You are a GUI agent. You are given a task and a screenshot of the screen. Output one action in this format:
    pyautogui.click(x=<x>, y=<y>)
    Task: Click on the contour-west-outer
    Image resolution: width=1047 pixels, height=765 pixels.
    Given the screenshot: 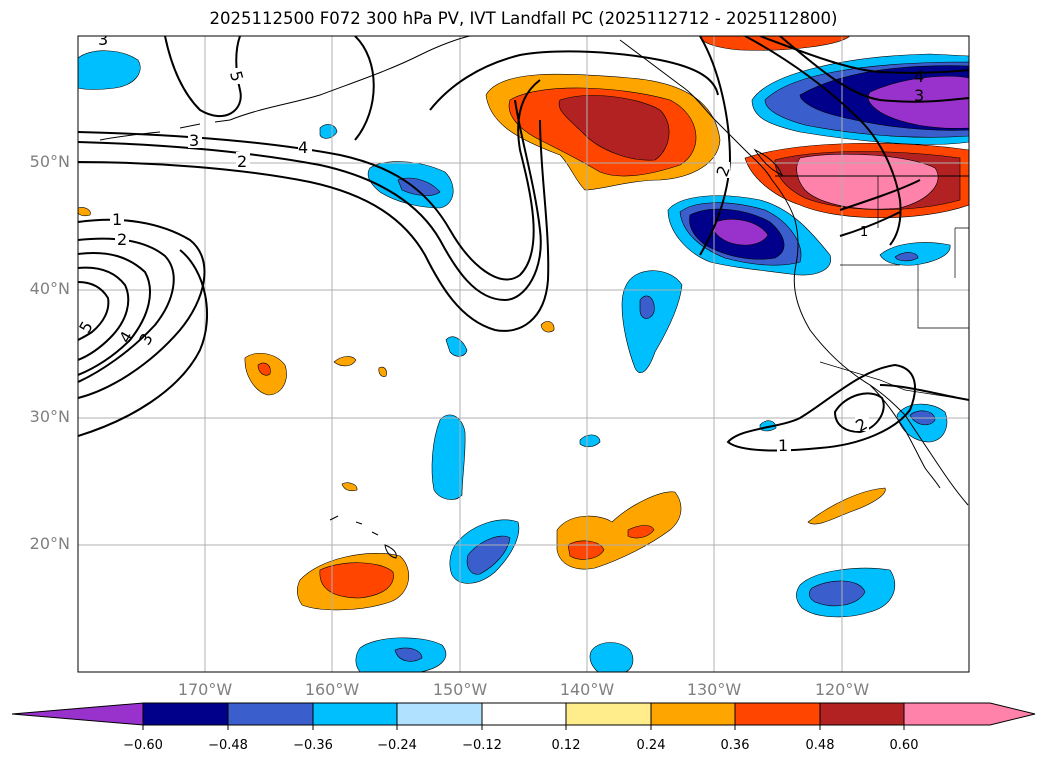 What is the action you would take?
    pyautogui.click(x=143, y=343)
    